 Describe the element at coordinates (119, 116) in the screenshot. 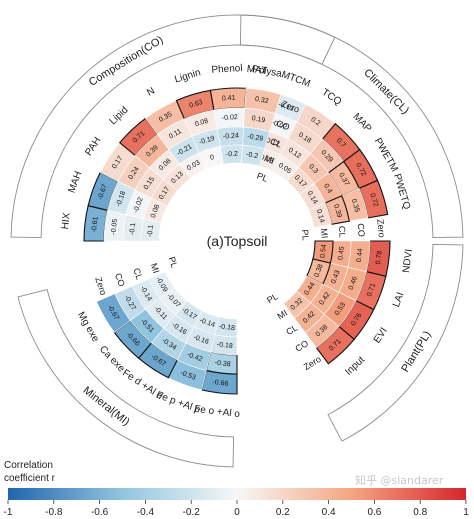

I see `variable-label: Lipid` at that location.